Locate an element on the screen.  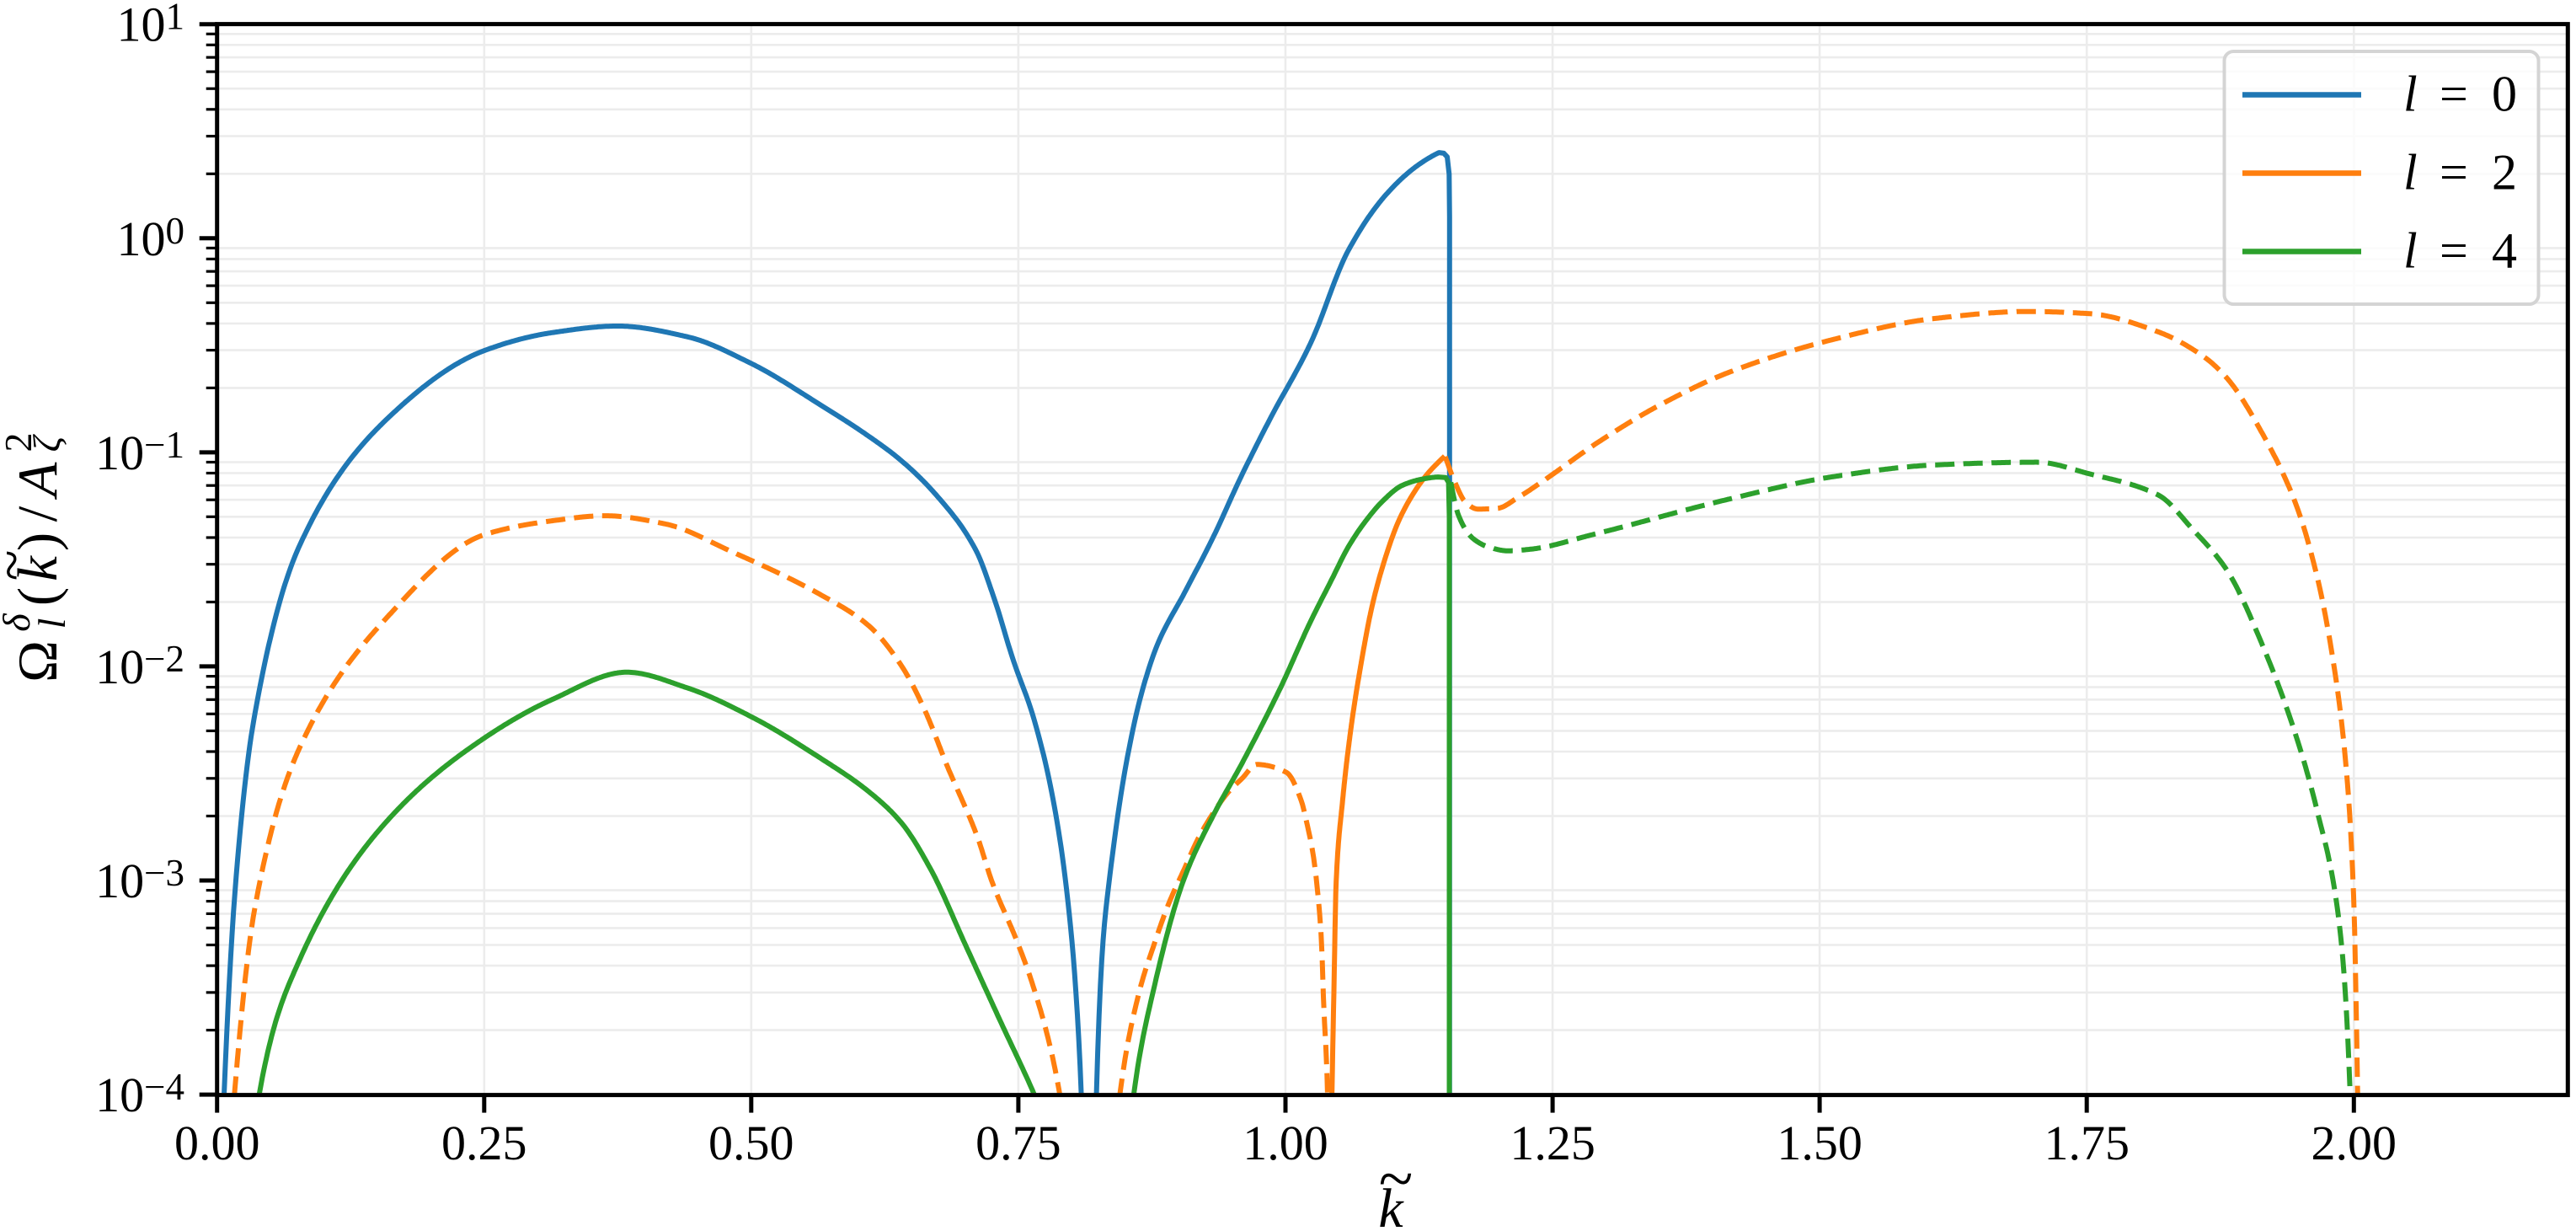
svg-text: 1.75 is located at coordinates (2087, 1143).